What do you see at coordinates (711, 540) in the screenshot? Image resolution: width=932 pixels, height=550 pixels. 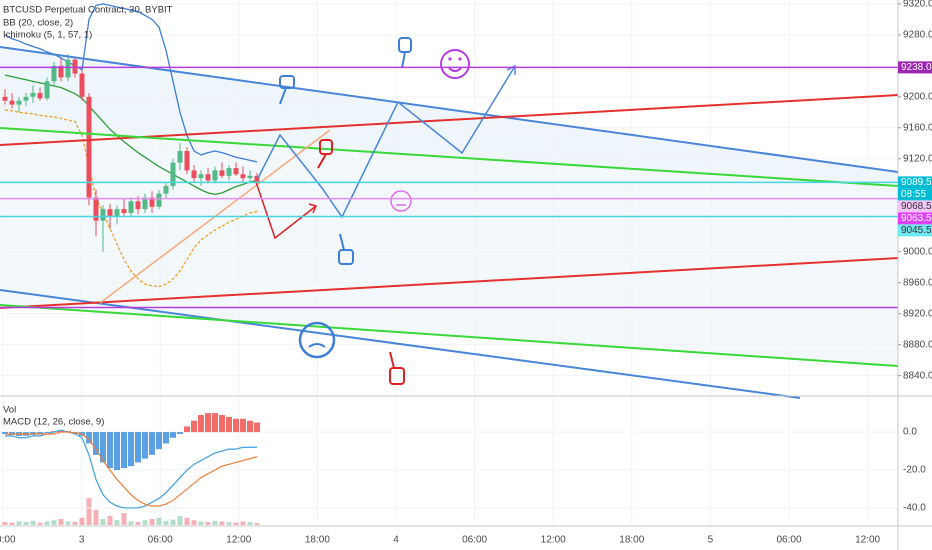 I see `x-tick-label: 5` at bounding box center [711, 540].